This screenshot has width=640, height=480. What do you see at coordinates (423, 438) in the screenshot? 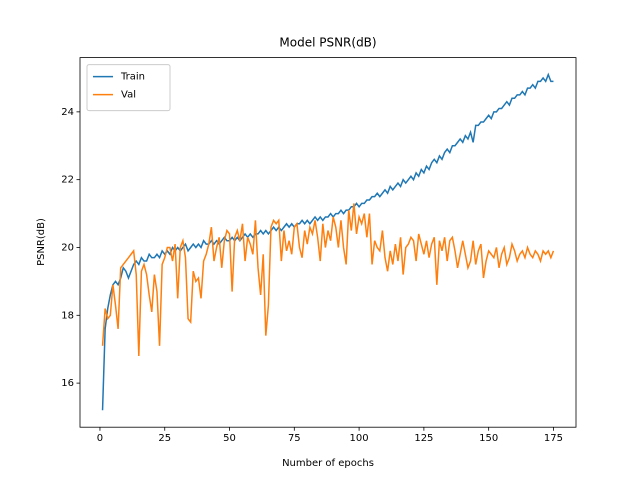
I see `x-tick-label: 125` at bounding box center [423, 438].